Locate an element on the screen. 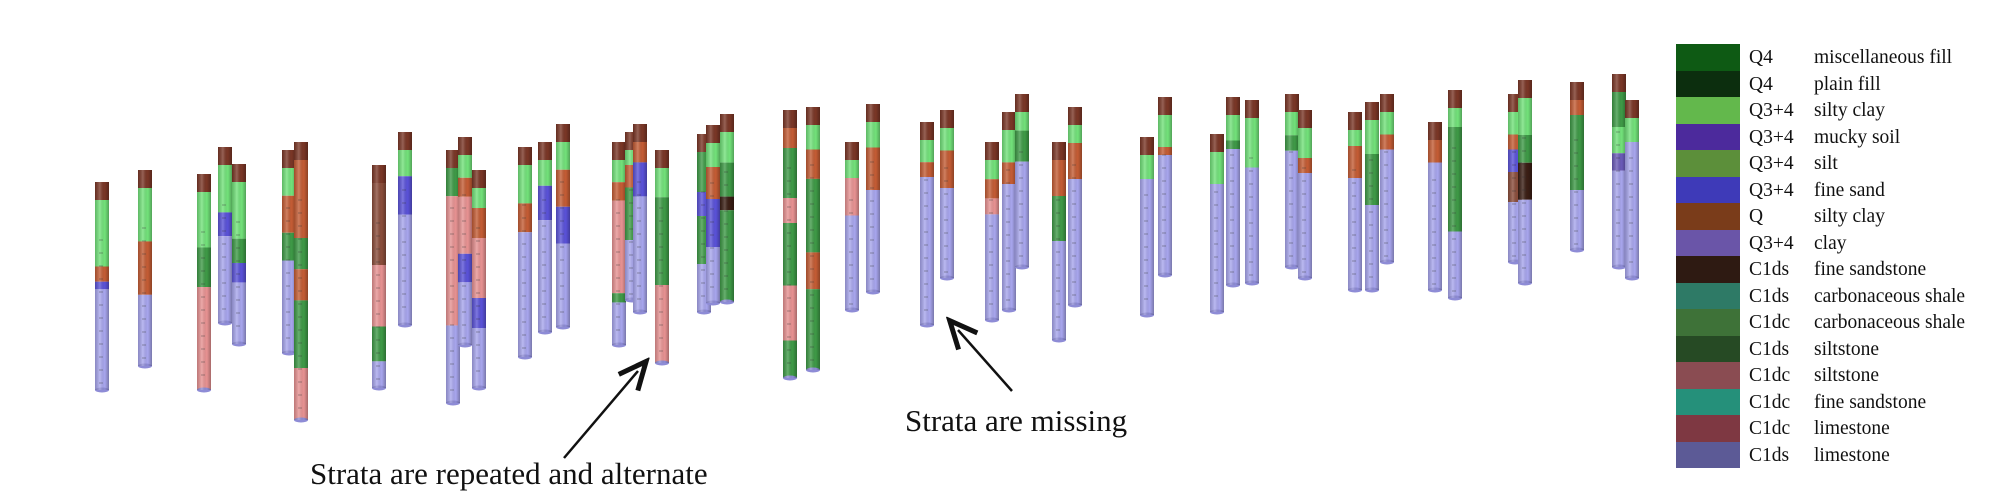 The image size is (2008, 499). legend-item: C1ds fine sandstone is located at coordinates (1836, 269).